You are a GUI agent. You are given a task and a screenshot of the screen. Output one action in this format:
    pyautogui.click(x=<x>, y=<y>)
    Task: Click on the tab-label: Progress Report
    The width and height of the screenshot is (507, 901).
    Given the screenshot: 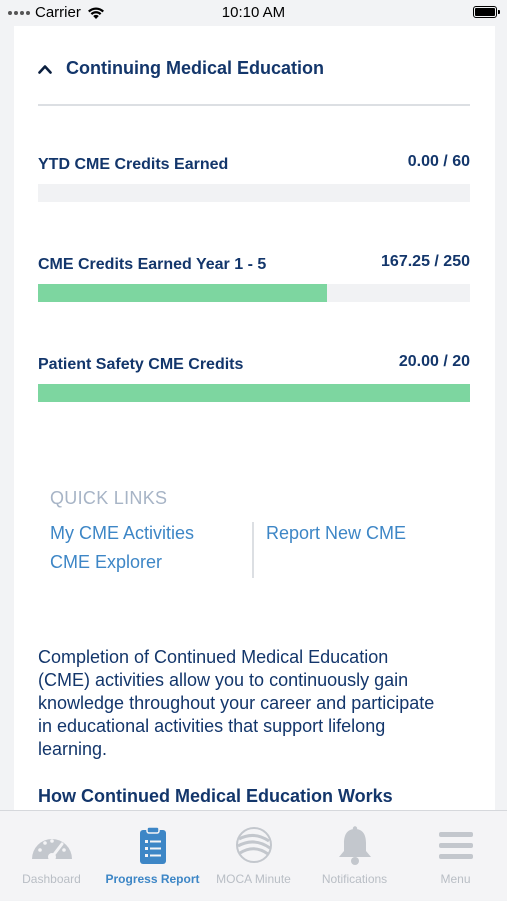 What is the action you would take?
    pyautogui.click(x=152, y=879)
    